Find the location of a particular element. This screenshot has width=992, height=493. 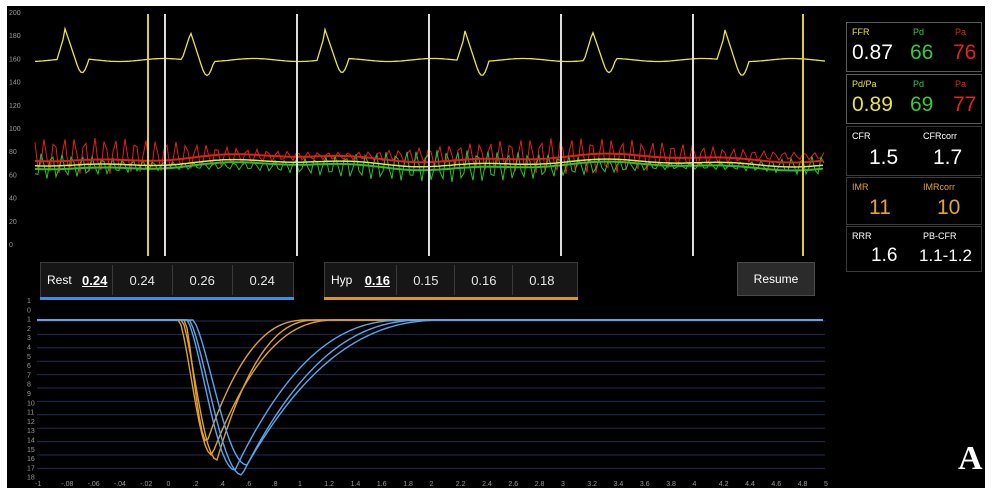

ffr-label: FFR is located at coordinates (861, 32).